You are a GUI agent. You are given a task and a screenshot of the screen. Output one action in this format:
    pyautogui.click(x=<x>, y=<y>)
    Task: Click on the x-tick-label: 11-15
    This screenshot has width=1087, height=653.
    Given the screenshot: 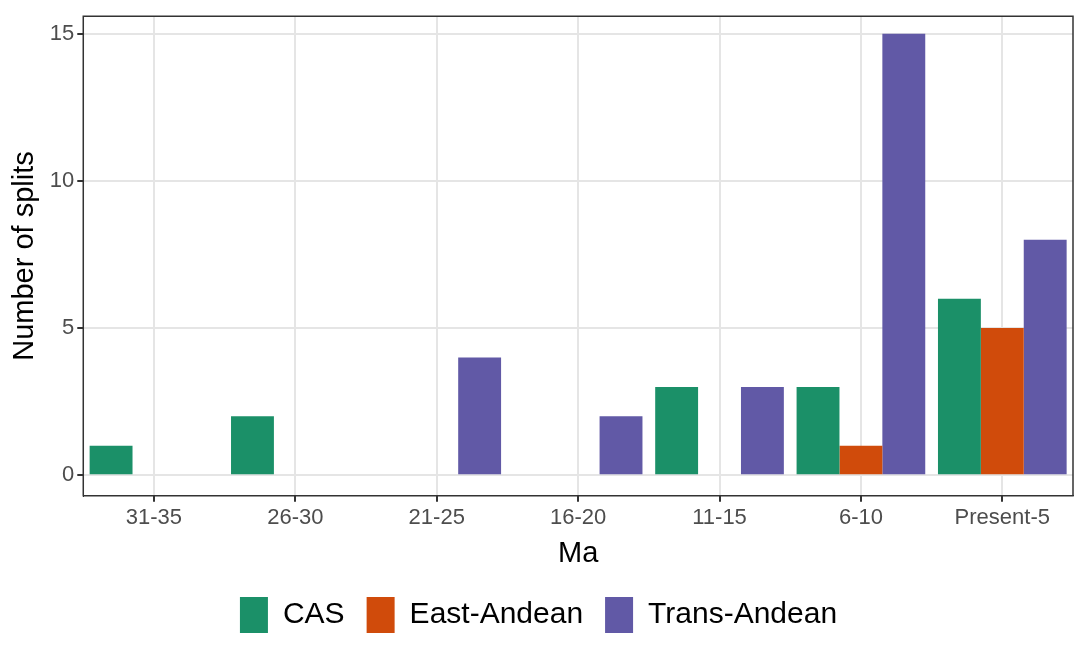 What is the action you would take?
    pyautogui.click(x=719, y=517)
    